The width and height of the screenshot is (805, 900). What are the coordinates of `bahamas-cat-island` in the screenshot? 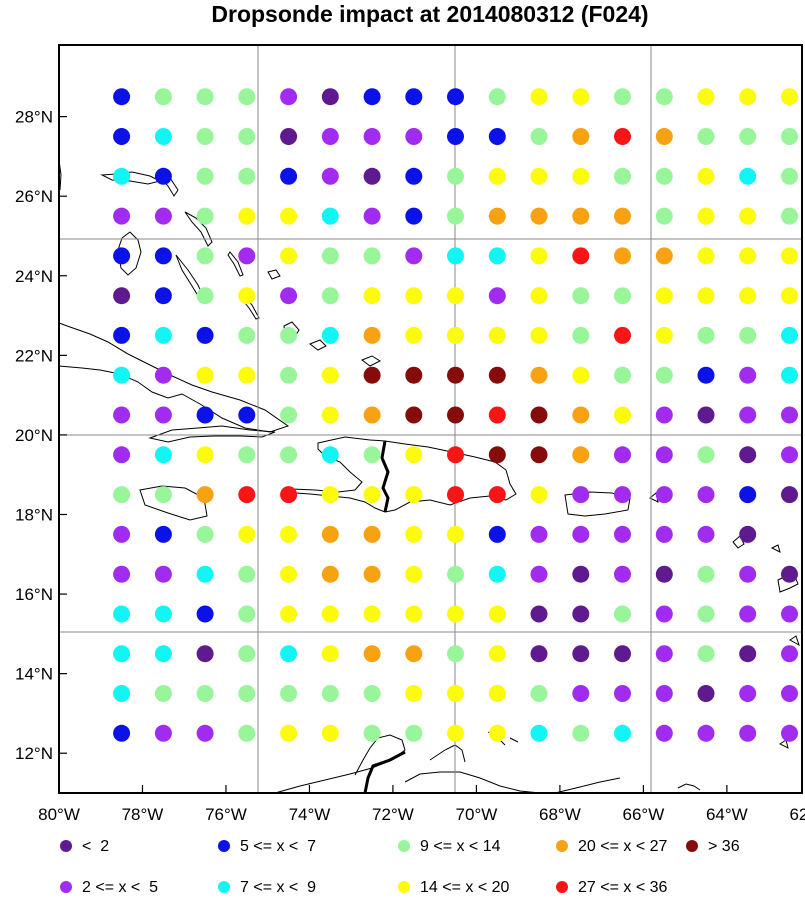 It's located at (235, 264).